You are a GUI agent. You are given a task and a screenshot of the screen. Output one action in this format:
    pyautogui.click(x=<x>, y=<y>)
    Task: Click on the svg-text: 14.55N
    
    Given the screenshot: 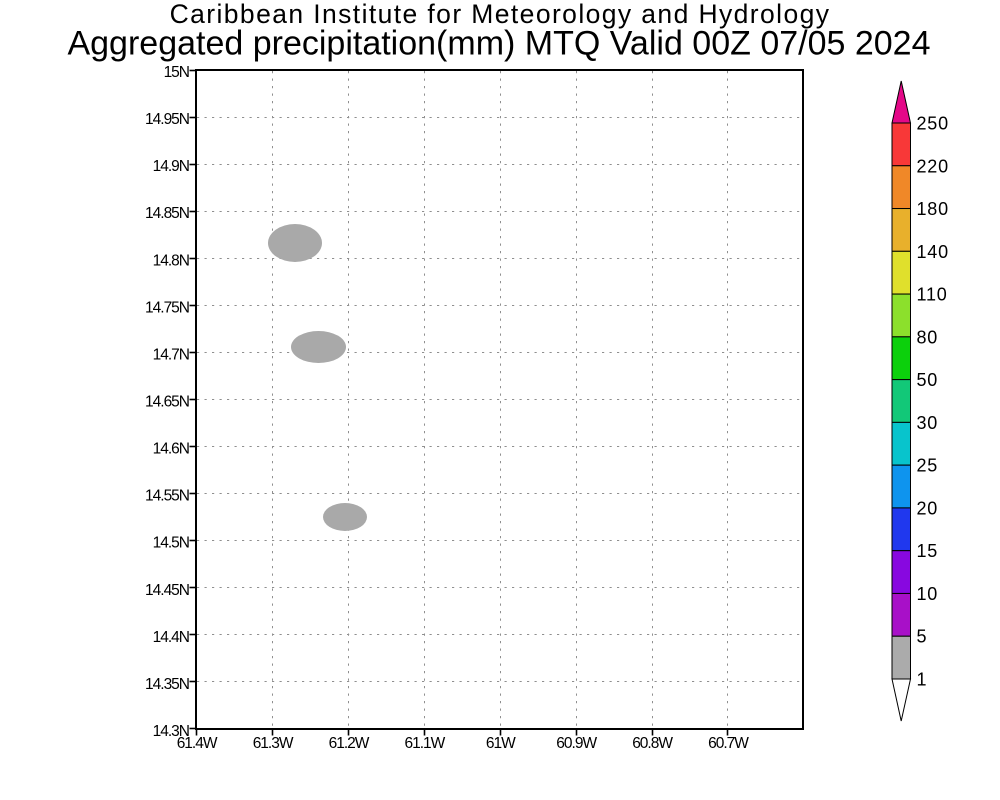 What is the action you would take?
    pyautogui.click(x=167, y=496)
    